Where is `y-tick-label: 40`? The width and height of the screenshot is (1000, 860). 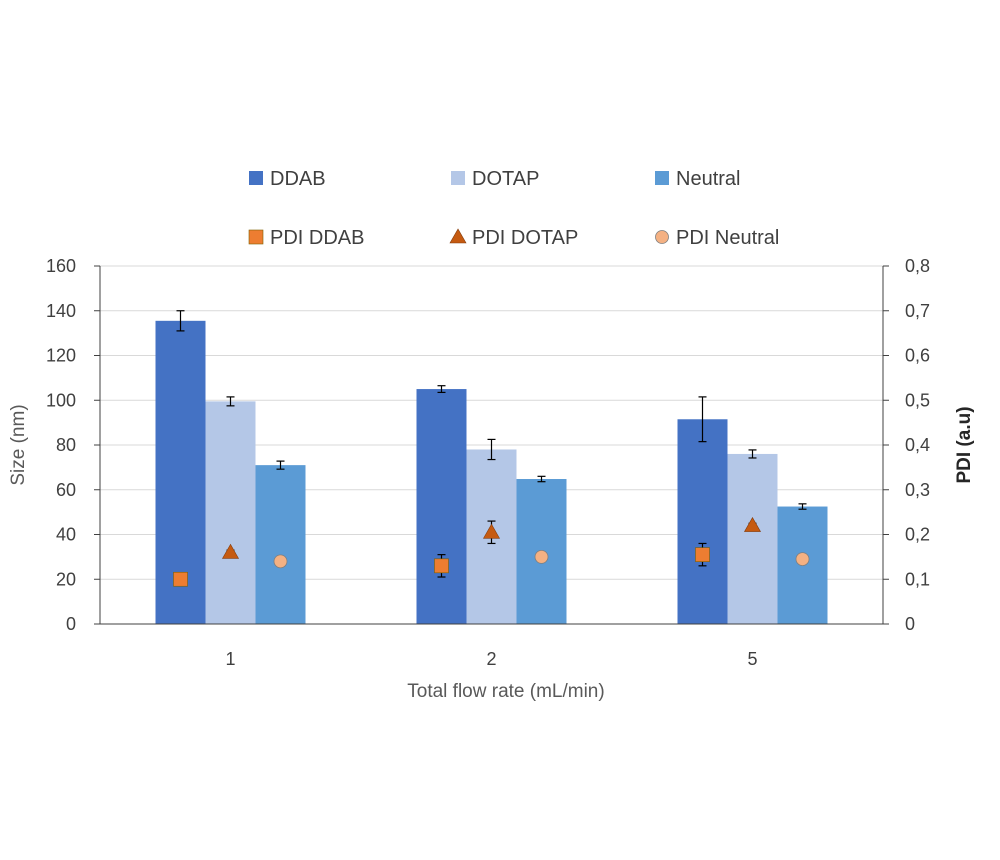 y-tick-label: 40 is located at coordinates (66, 535).